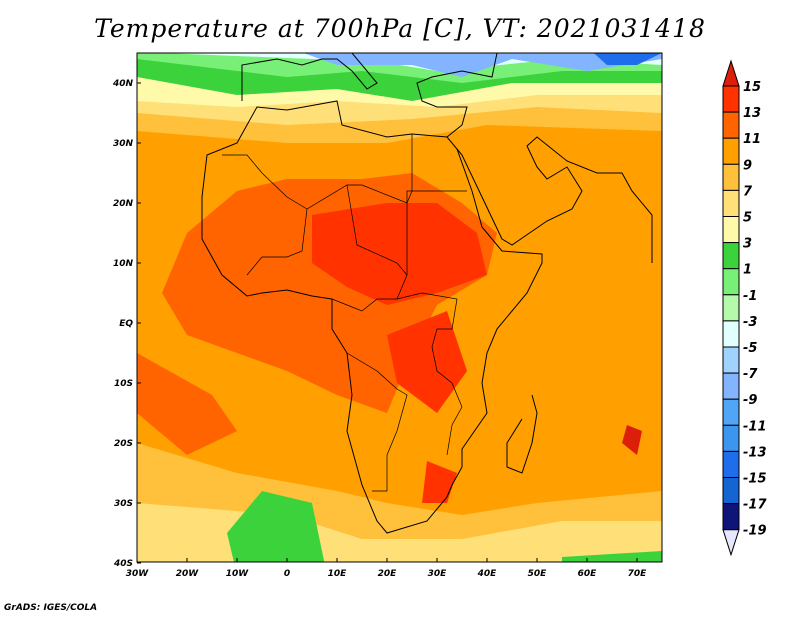 The image size is (800, 618). What do you see at coordinates (388, 574) in the screenshot?
I see `lon-label: 20E` at bounding box center [388, 574].